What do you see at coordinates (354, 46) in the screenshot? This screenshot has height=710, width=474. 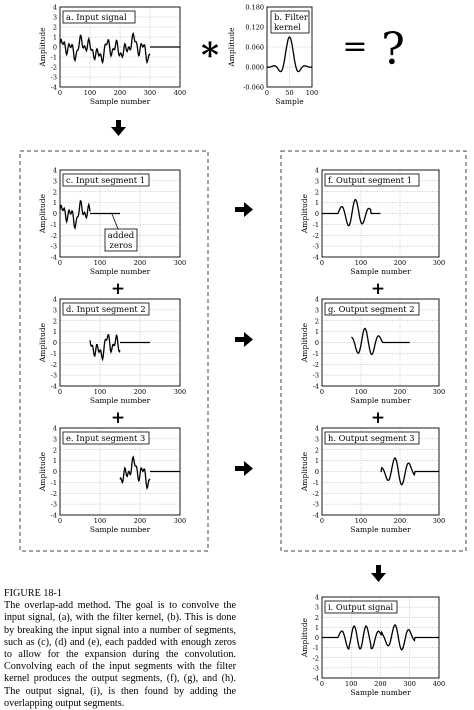 I see `equals-symbol: =` at bounding box center [354, 46].